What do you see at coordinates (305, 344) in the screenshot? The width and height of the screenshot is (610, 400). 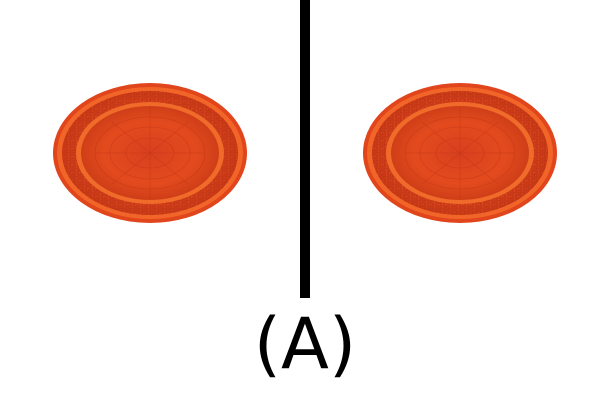 I see `option-label: (A)` at bounding box center [305, 344].